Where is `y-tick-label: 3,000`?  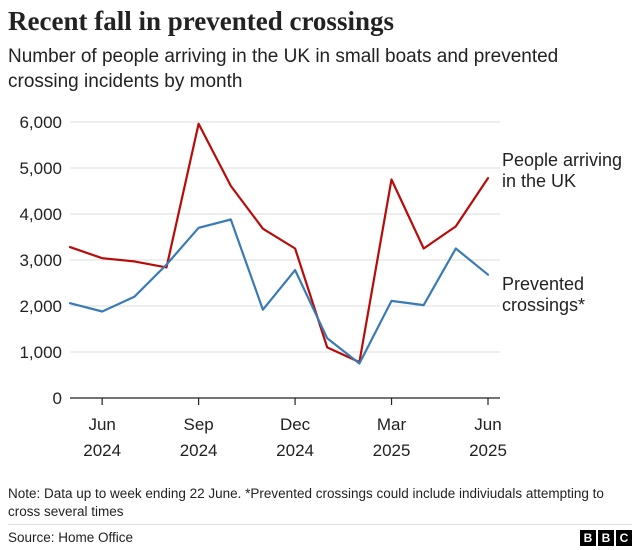
y-tick-label: 3,000 is located at coordinates (40, 260).